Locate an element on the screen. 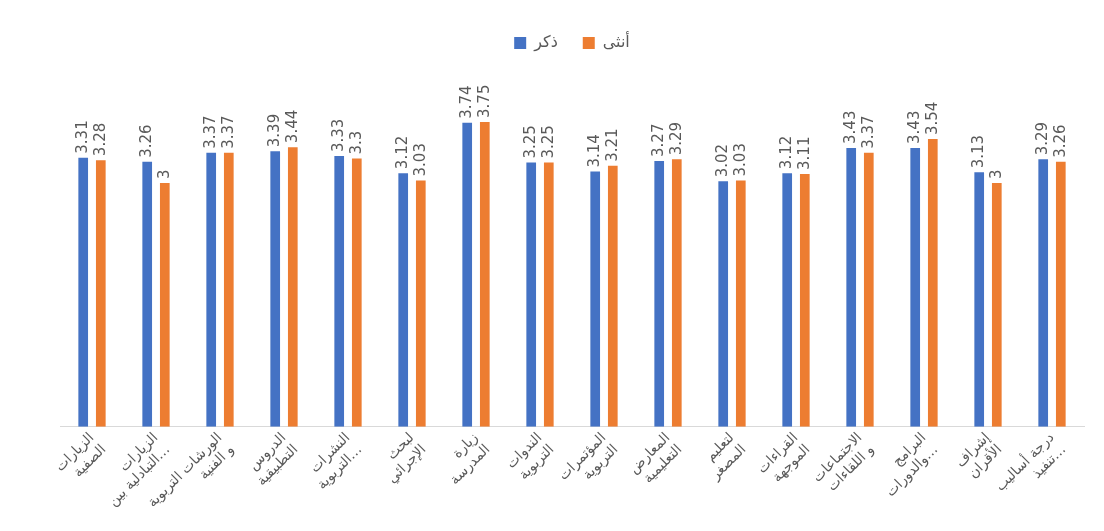  data-label: 3.27 is located at coordinates (658, 140).